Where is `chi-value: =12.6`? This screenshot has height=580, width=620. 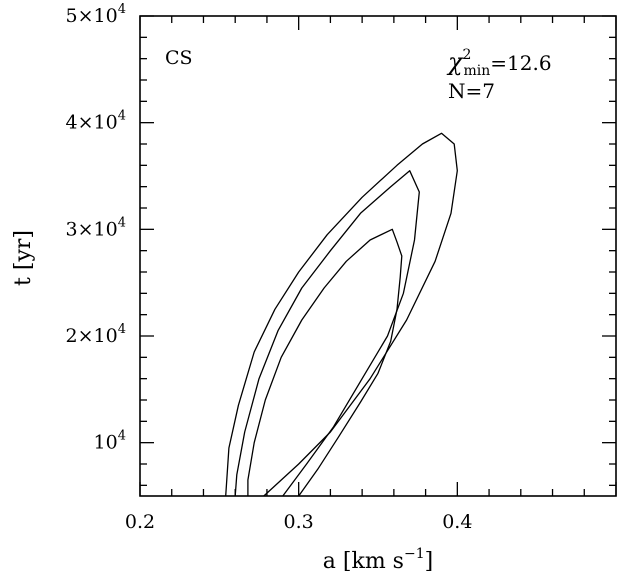
chi-value: =12.6 is located at coordinates (520, 63).